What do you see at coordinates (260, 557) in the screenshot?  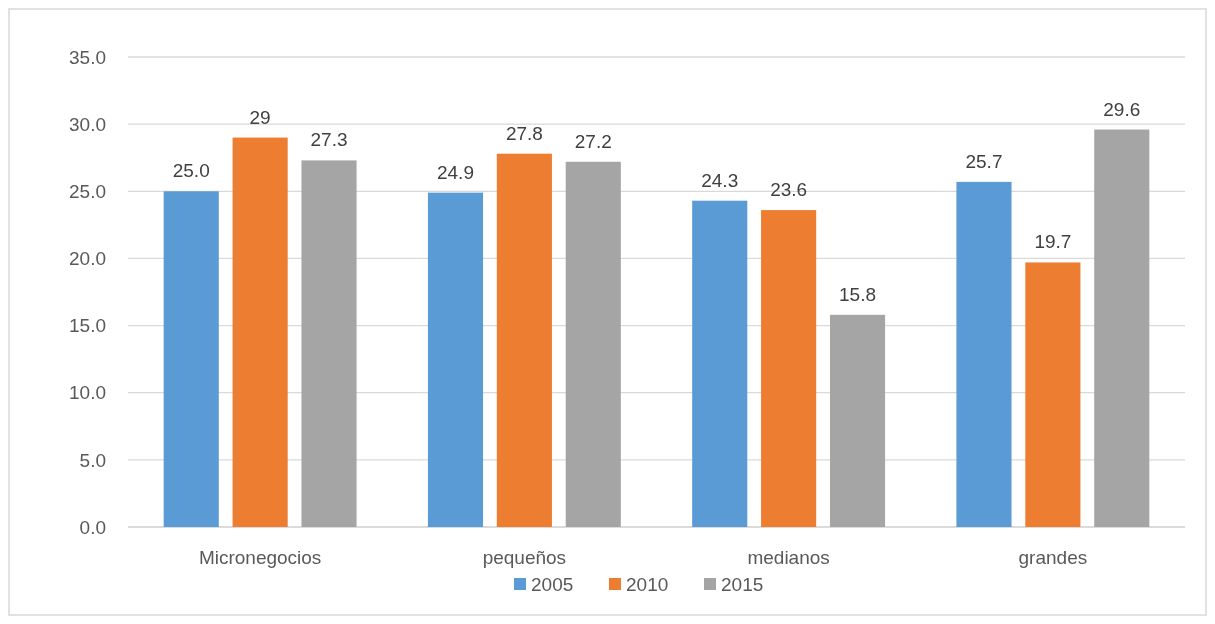 I see `x-tick-label: Micronegocios` at bounding box center [260, 557].